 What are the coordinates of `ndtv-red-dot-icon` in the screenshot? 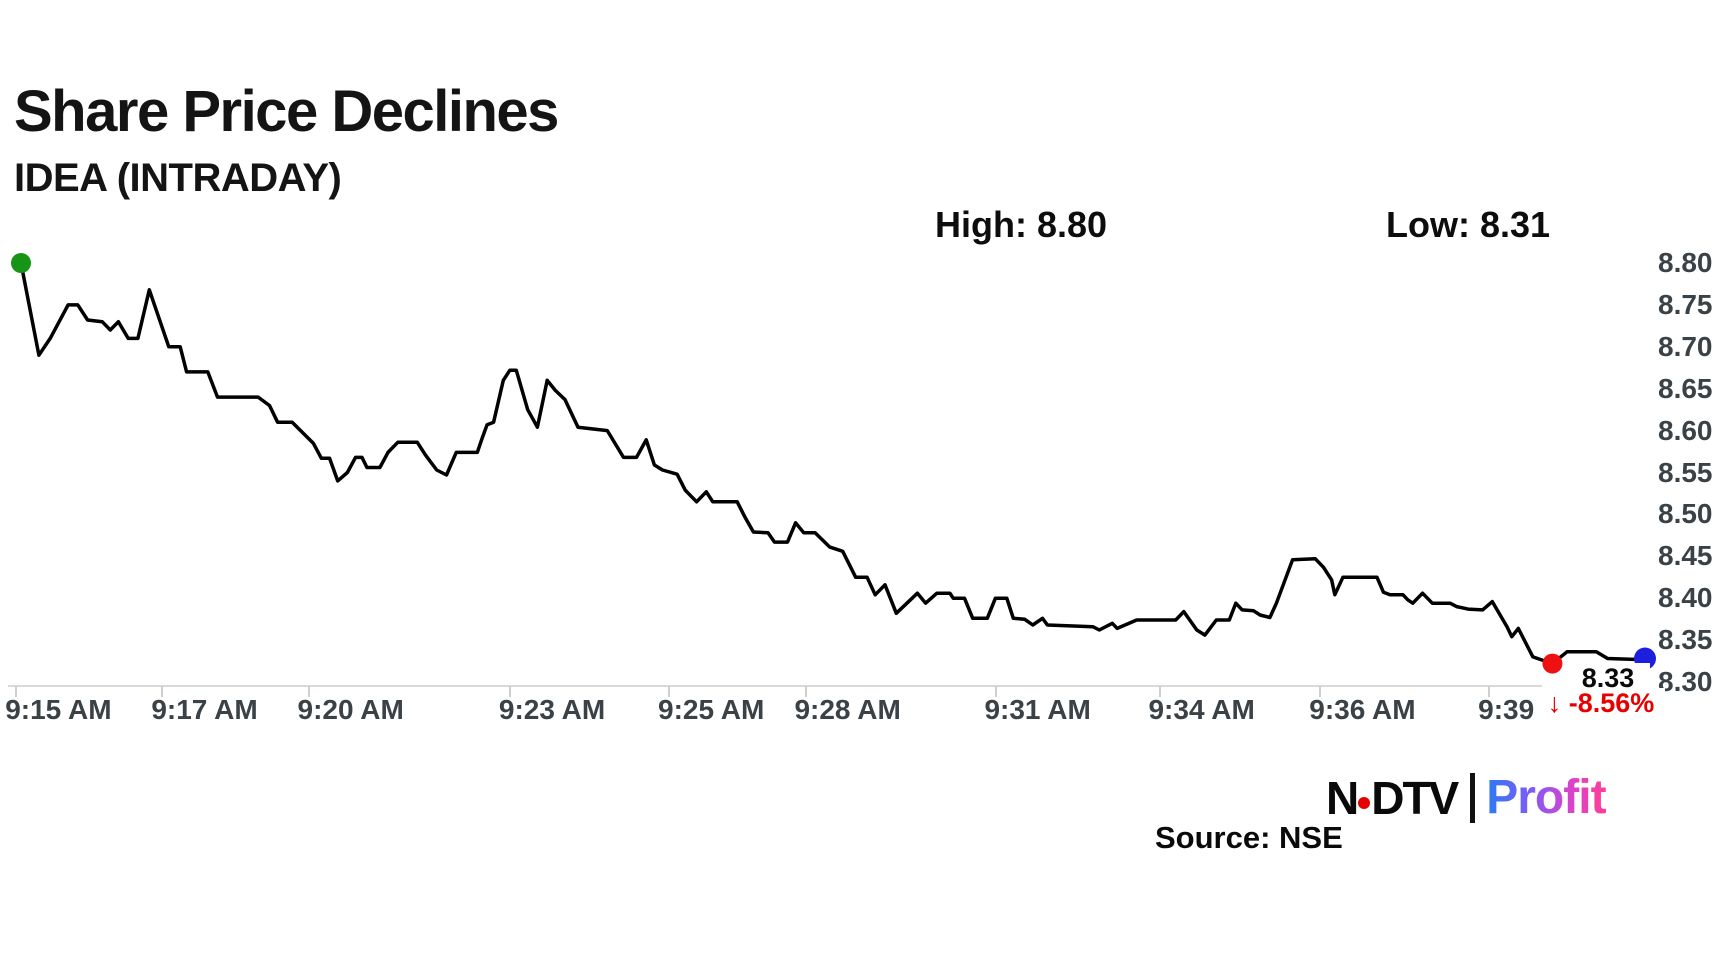 It's located at (1364, 802).